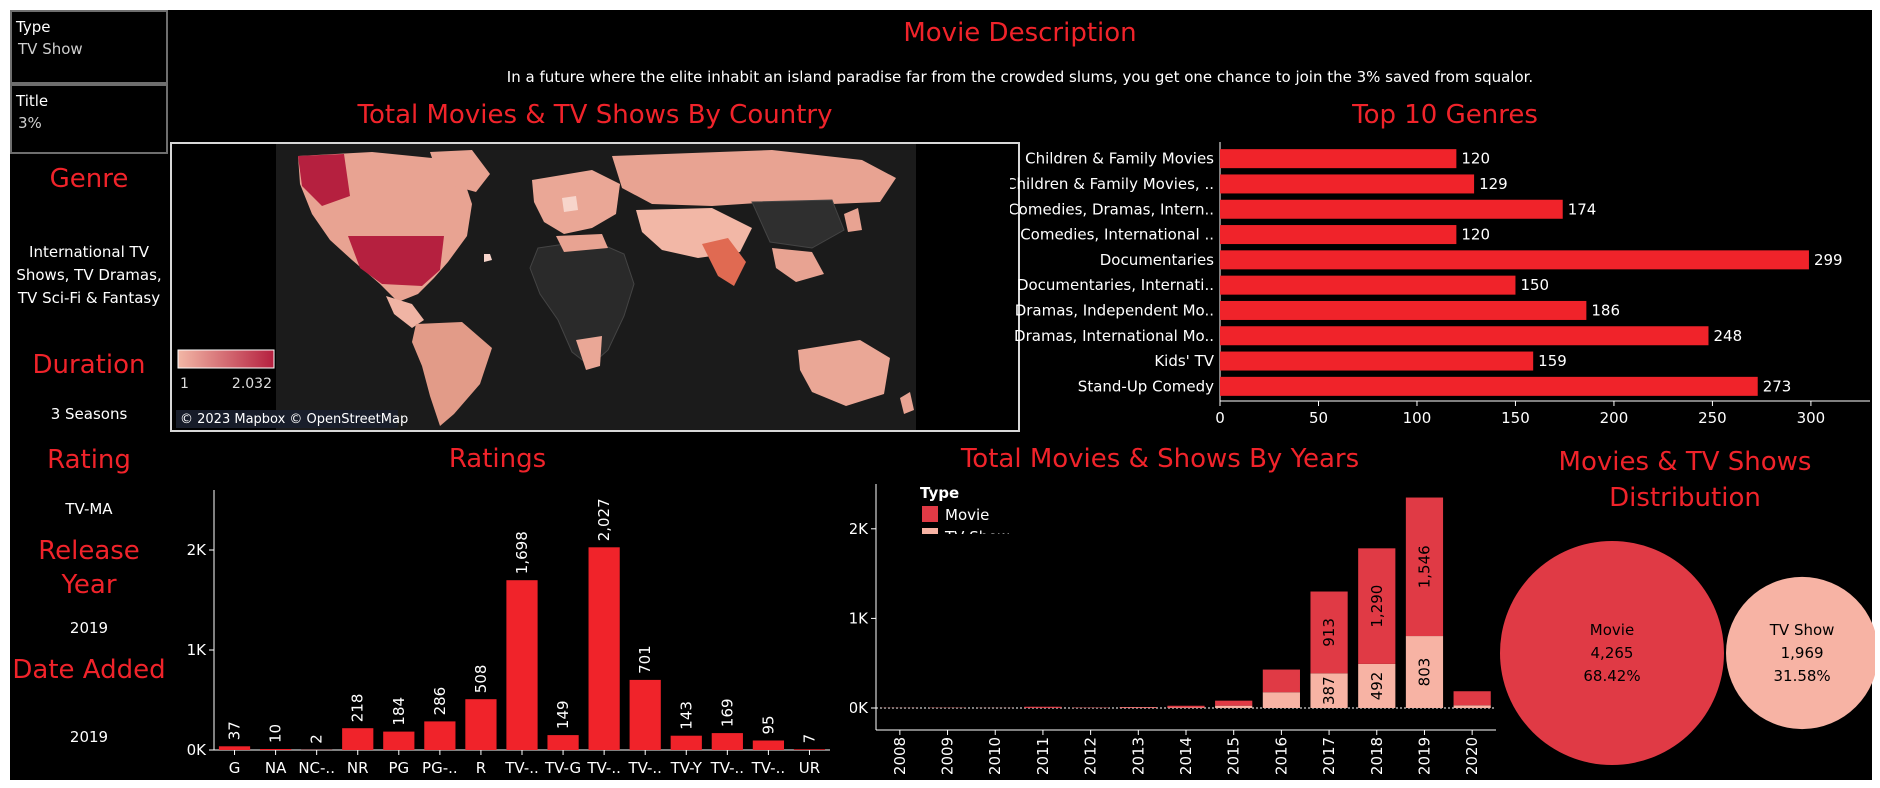 The width and height of the screenshot is (1880, 788). I want to click on title-filter-label: Title, so click(32, 101).